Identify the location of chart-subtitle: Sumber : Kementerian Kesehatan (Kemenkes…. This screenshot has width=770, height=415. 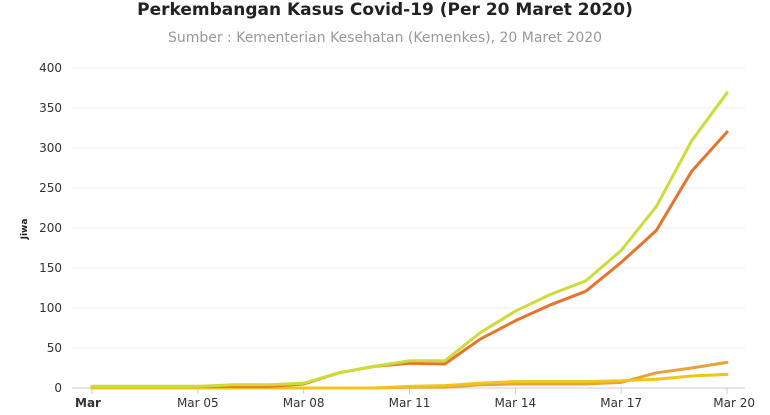
(385, 38).